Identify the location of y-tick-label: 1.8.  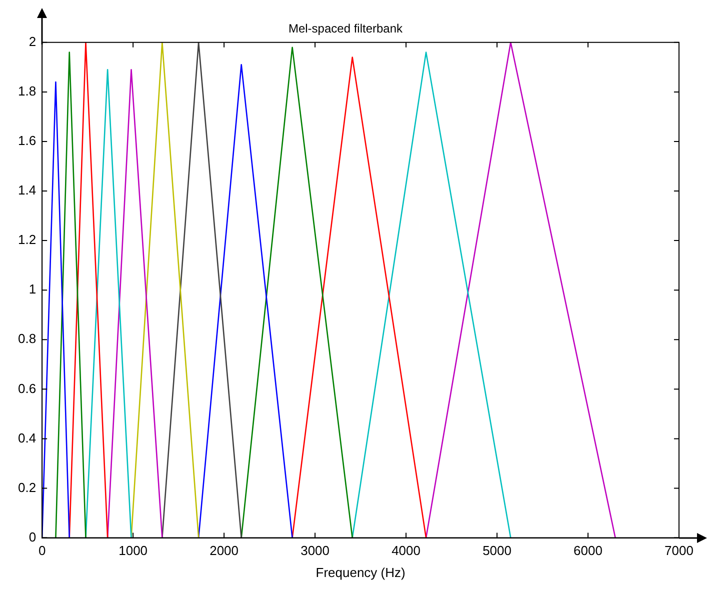
(27, 91).